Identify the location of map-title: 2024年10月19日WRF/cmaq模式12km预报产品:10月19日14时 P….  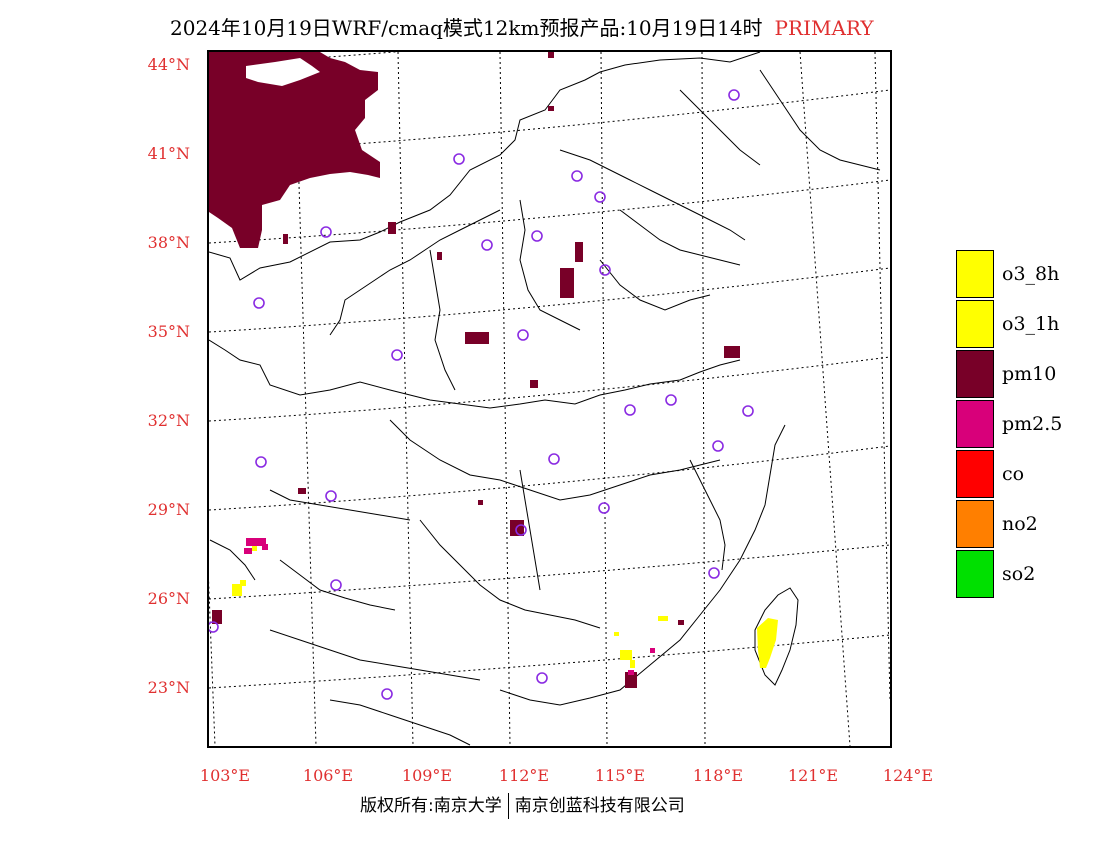
(522, 26).